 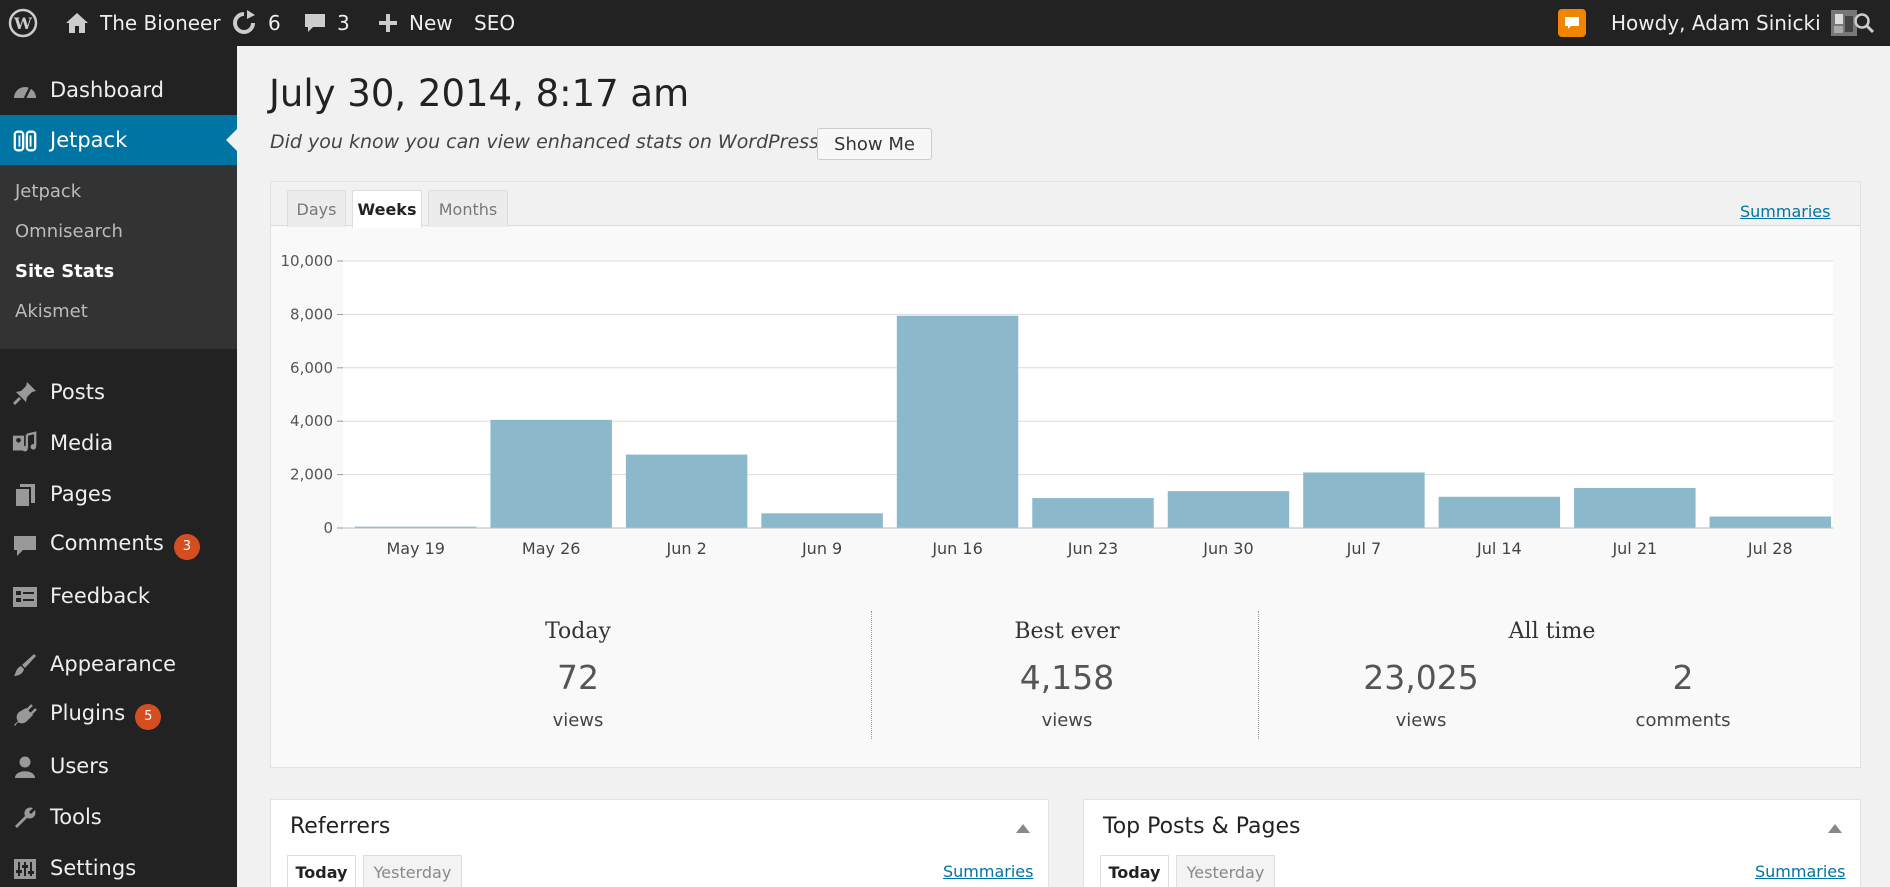 I want to click on summaries-link: Summaries, so click(x=1785, y=211).